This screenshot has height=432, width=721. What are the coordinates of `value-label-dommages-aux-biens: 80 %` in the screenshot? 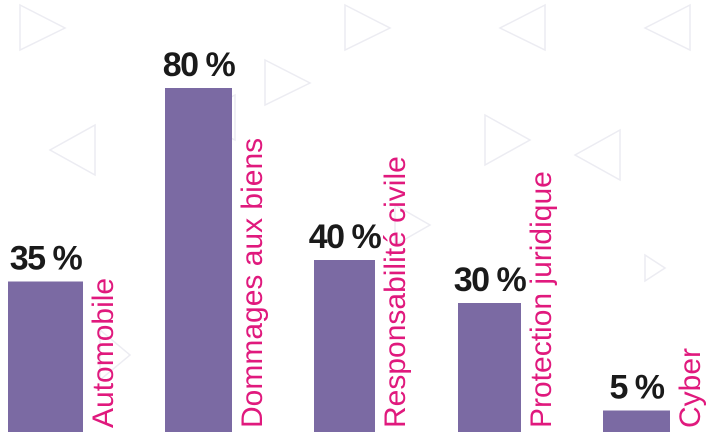 It's located at (199, 65).